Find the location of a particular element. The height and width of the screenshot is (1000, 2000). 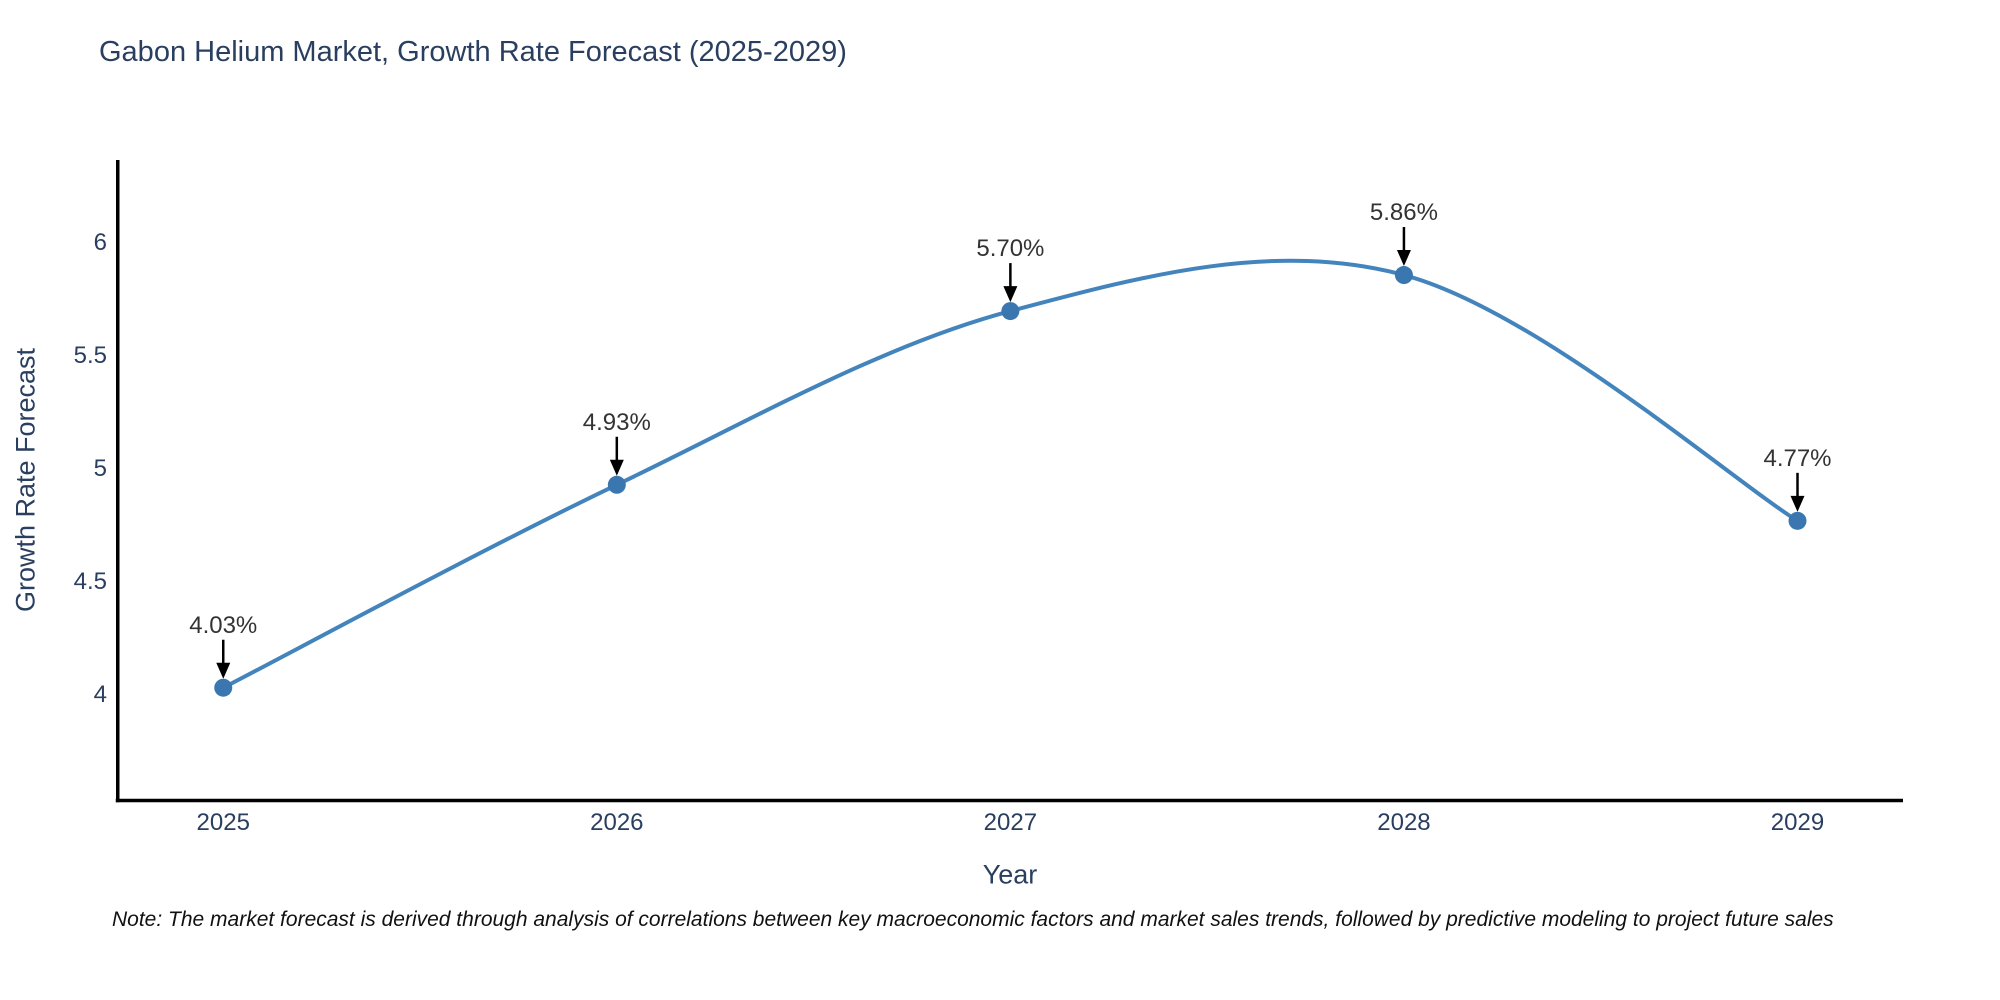

y-tick-label: 5.5 is located at coordinates (90, 356).